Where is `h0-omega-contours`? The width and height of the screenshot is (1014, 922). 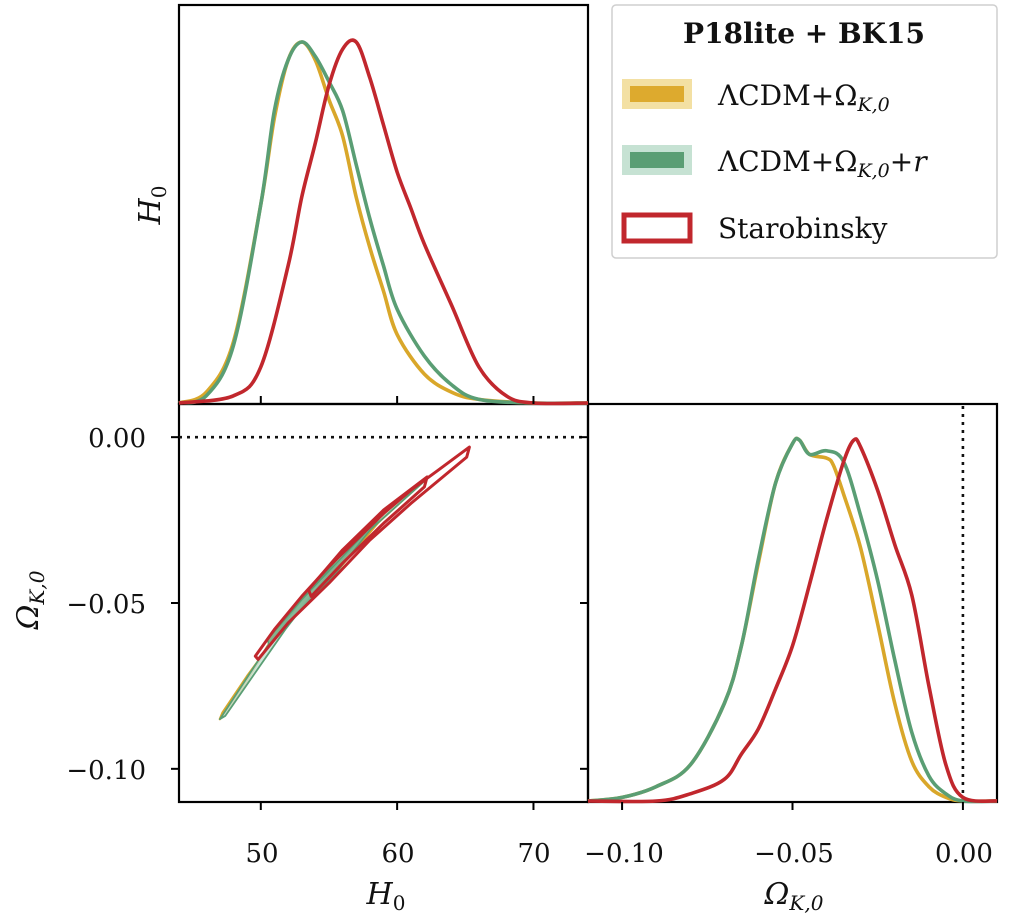
h0-omega-contours is located at coordinates (383, 578).